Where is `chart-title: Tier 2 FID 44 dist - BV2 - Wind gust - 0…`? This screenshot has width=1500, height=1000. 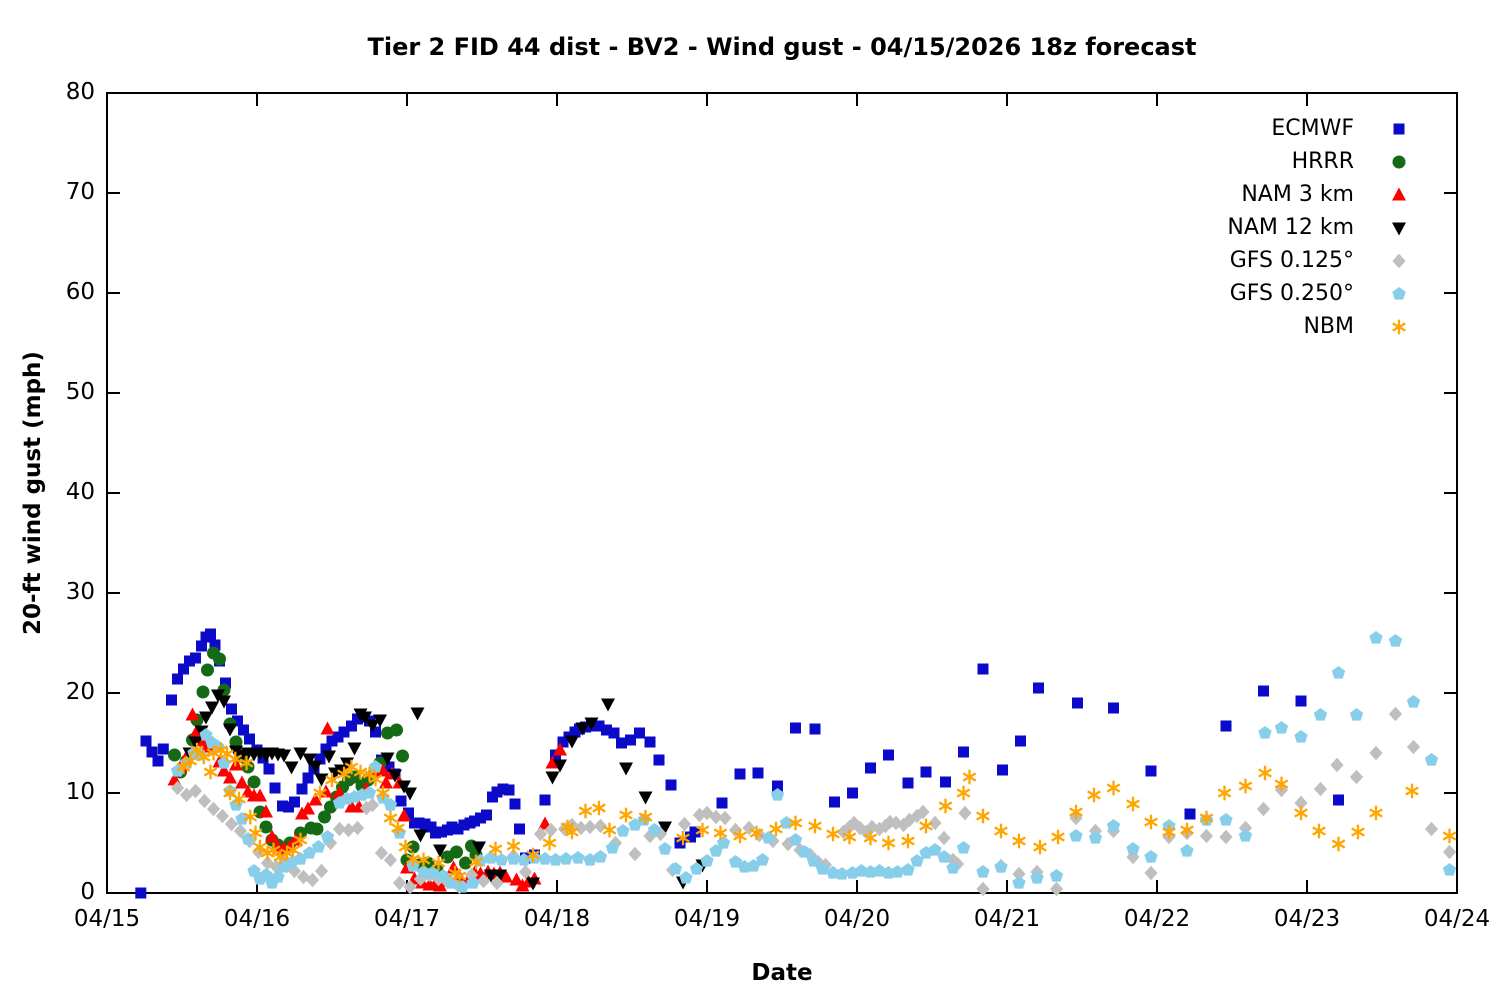
chart-title: Tier 2 FID 44 dist - BV2 - Wind gust - 0… is located at coordinates (782, 47).